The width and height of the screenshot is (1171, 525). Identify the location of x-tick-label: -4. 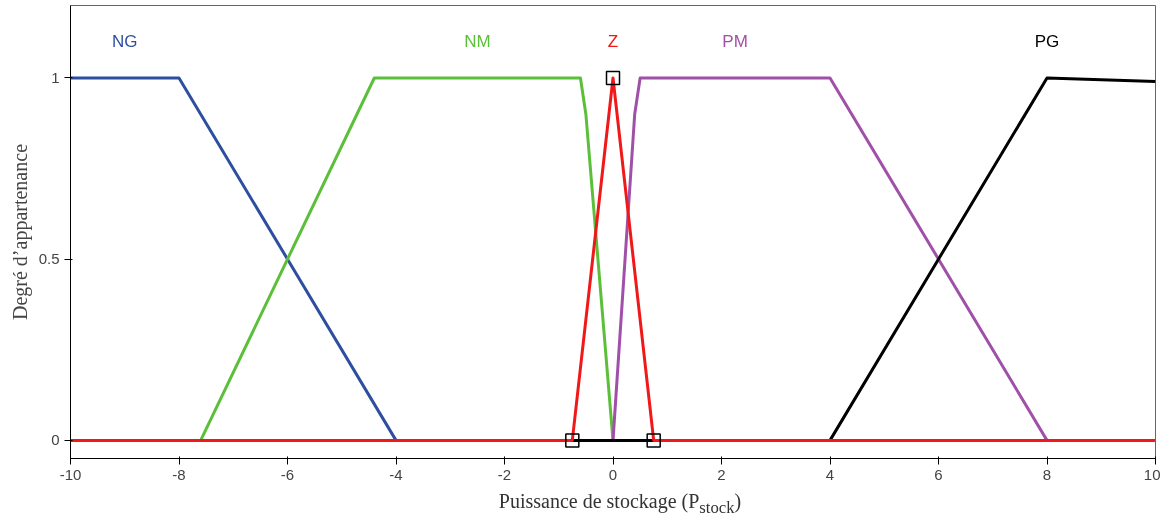
(396, 474).